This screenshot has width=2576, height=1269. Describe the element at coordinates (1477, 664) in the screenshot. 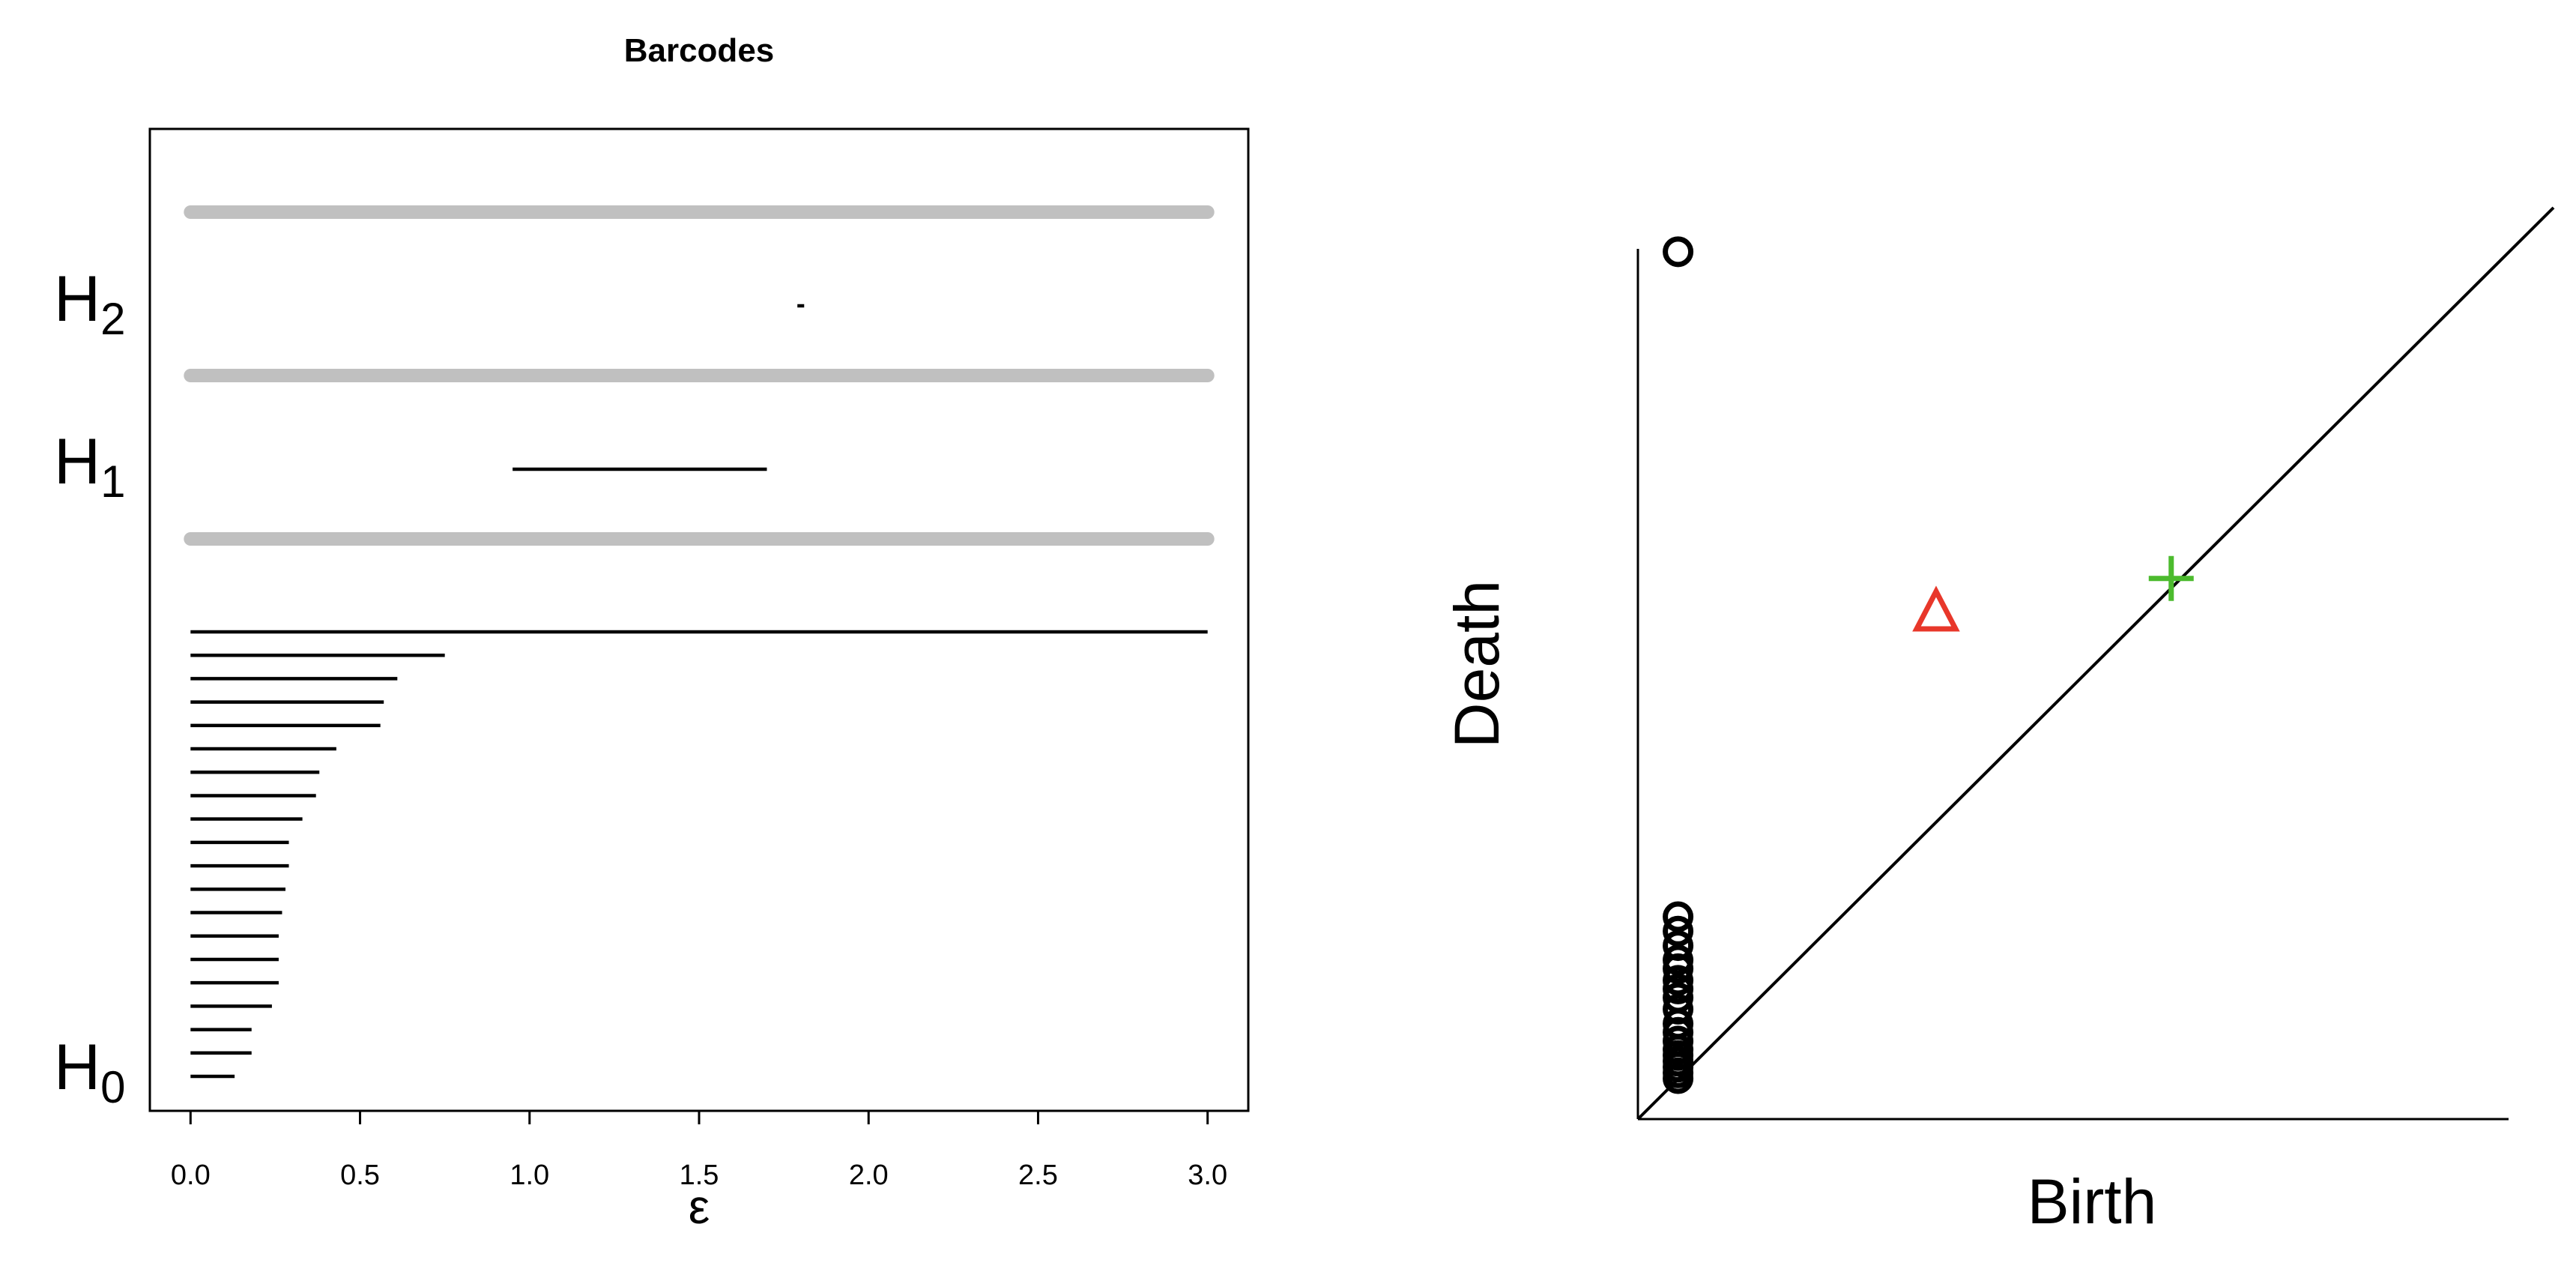

I see `diagram-y-axis-label: Death` at that location.